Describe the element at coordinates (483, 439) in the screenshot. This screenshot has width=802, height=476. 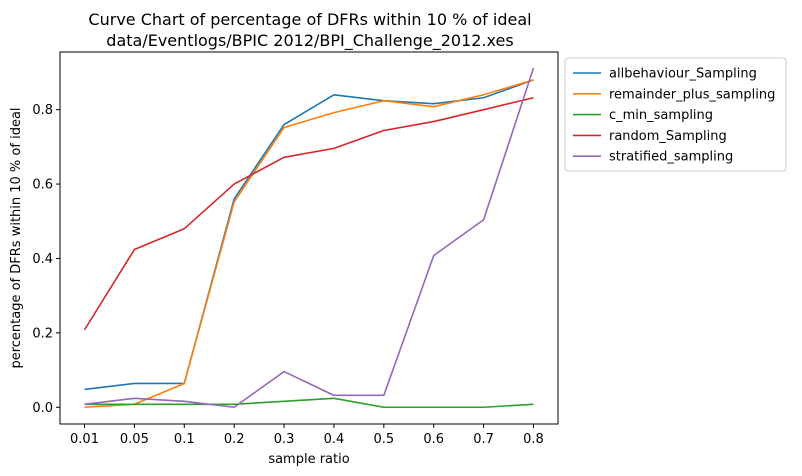
I see `x-tick-label: 0.7` at that location.